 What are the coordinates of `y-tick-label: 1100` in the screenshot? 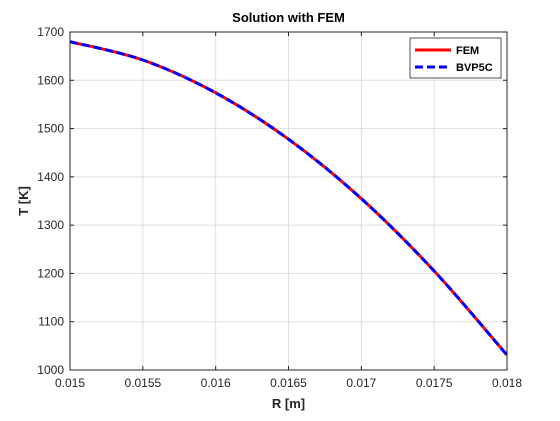 It's located at (51, 322).